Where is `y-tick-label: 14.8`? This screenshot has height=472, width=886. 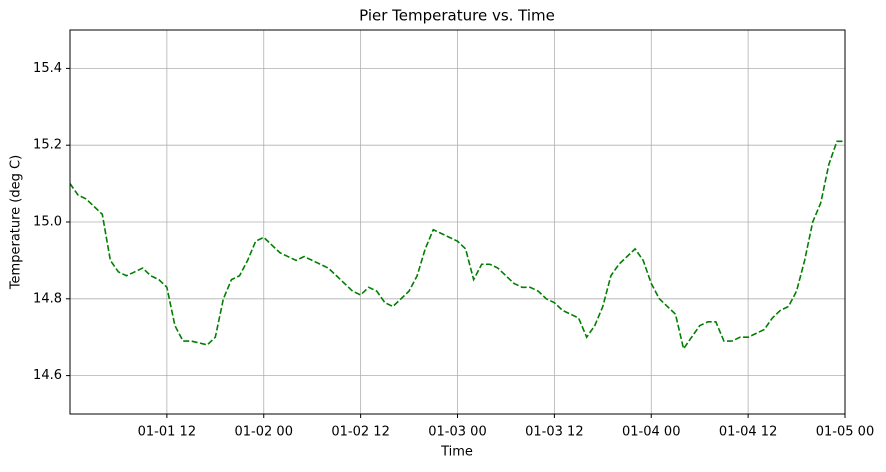
y-tick-label: 14.8 is located at coordinates (47, 298).